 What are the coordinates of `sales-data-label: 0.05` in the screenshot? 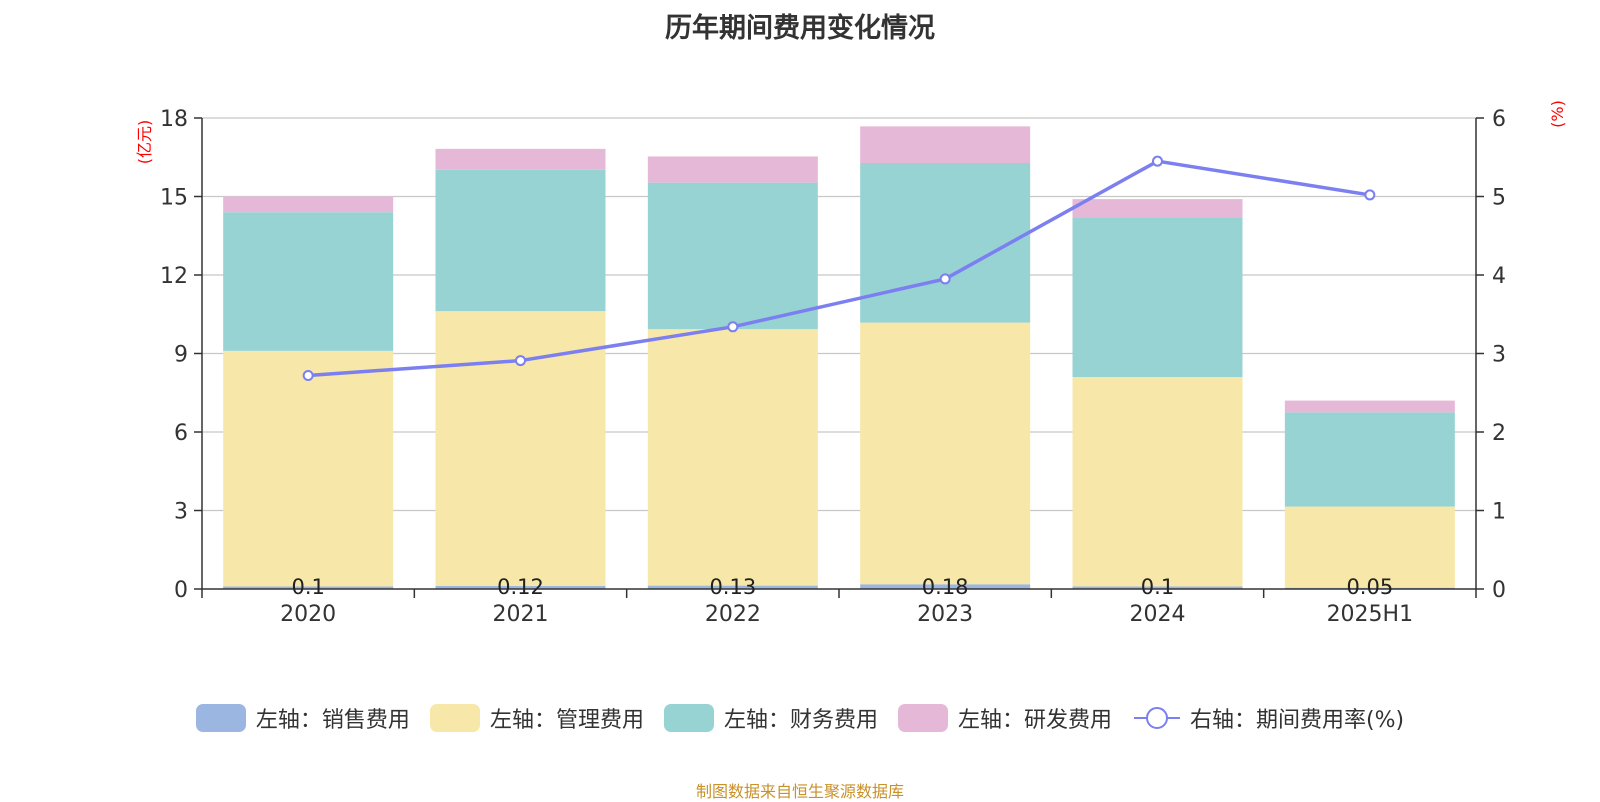 It's located at (1369, 587).